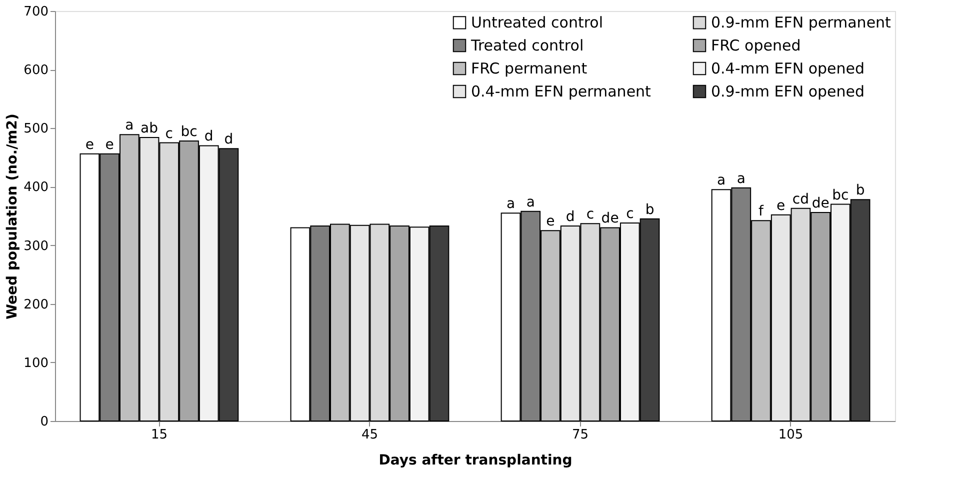 Image resolution: width=967 pixels, height=497 pixels. I want to click on data-label: ab, so click(149, 128).